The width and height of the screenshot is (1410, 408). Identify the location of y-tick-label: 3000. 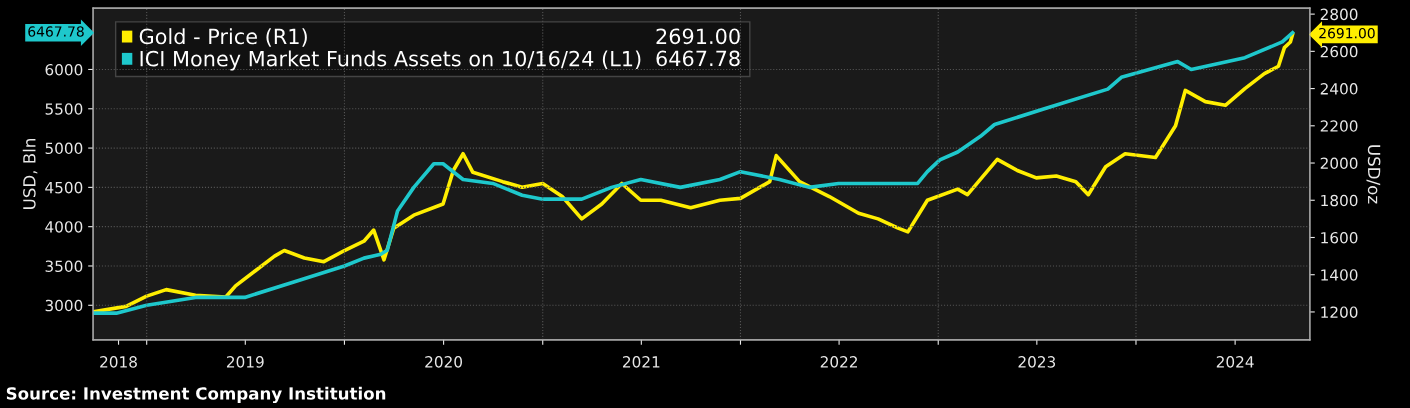
(64, 305).